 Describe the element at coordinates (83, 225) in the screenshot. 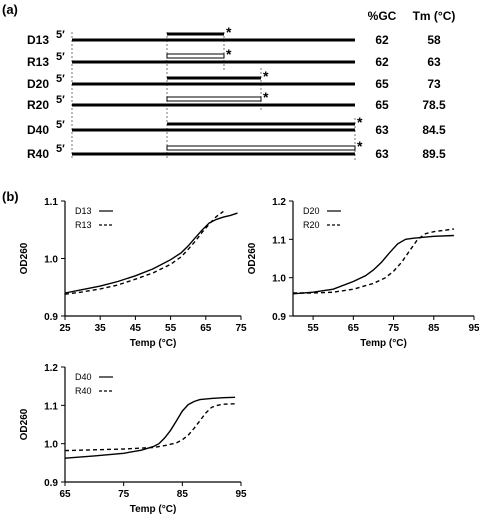

I see `legend-label-r13: R13` at that location.